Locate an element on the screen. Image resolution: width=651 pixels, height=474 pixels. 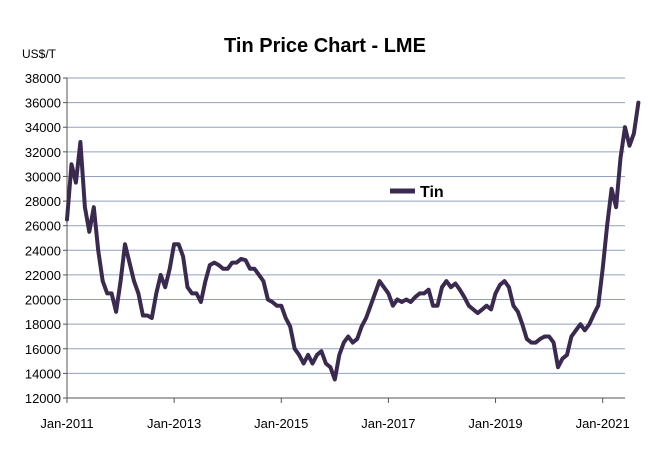
y-tick-label-30000: 30000 is located at coordinates (43, 176).